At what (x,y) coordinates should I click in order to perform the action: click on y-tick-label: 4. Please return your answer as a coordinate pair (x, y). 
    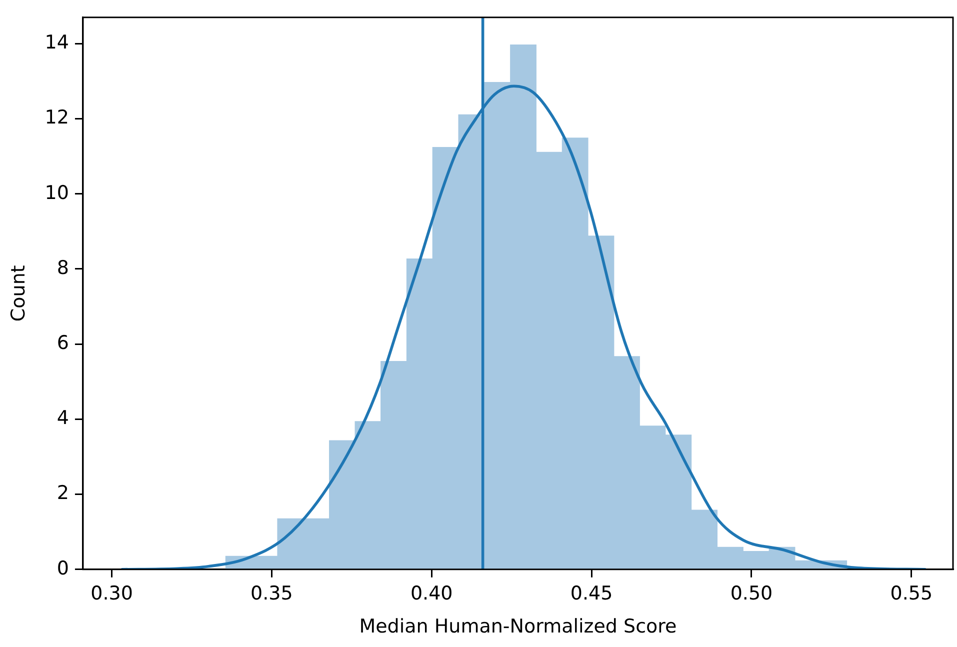
    Looking at the image, I should click on (62, 418).